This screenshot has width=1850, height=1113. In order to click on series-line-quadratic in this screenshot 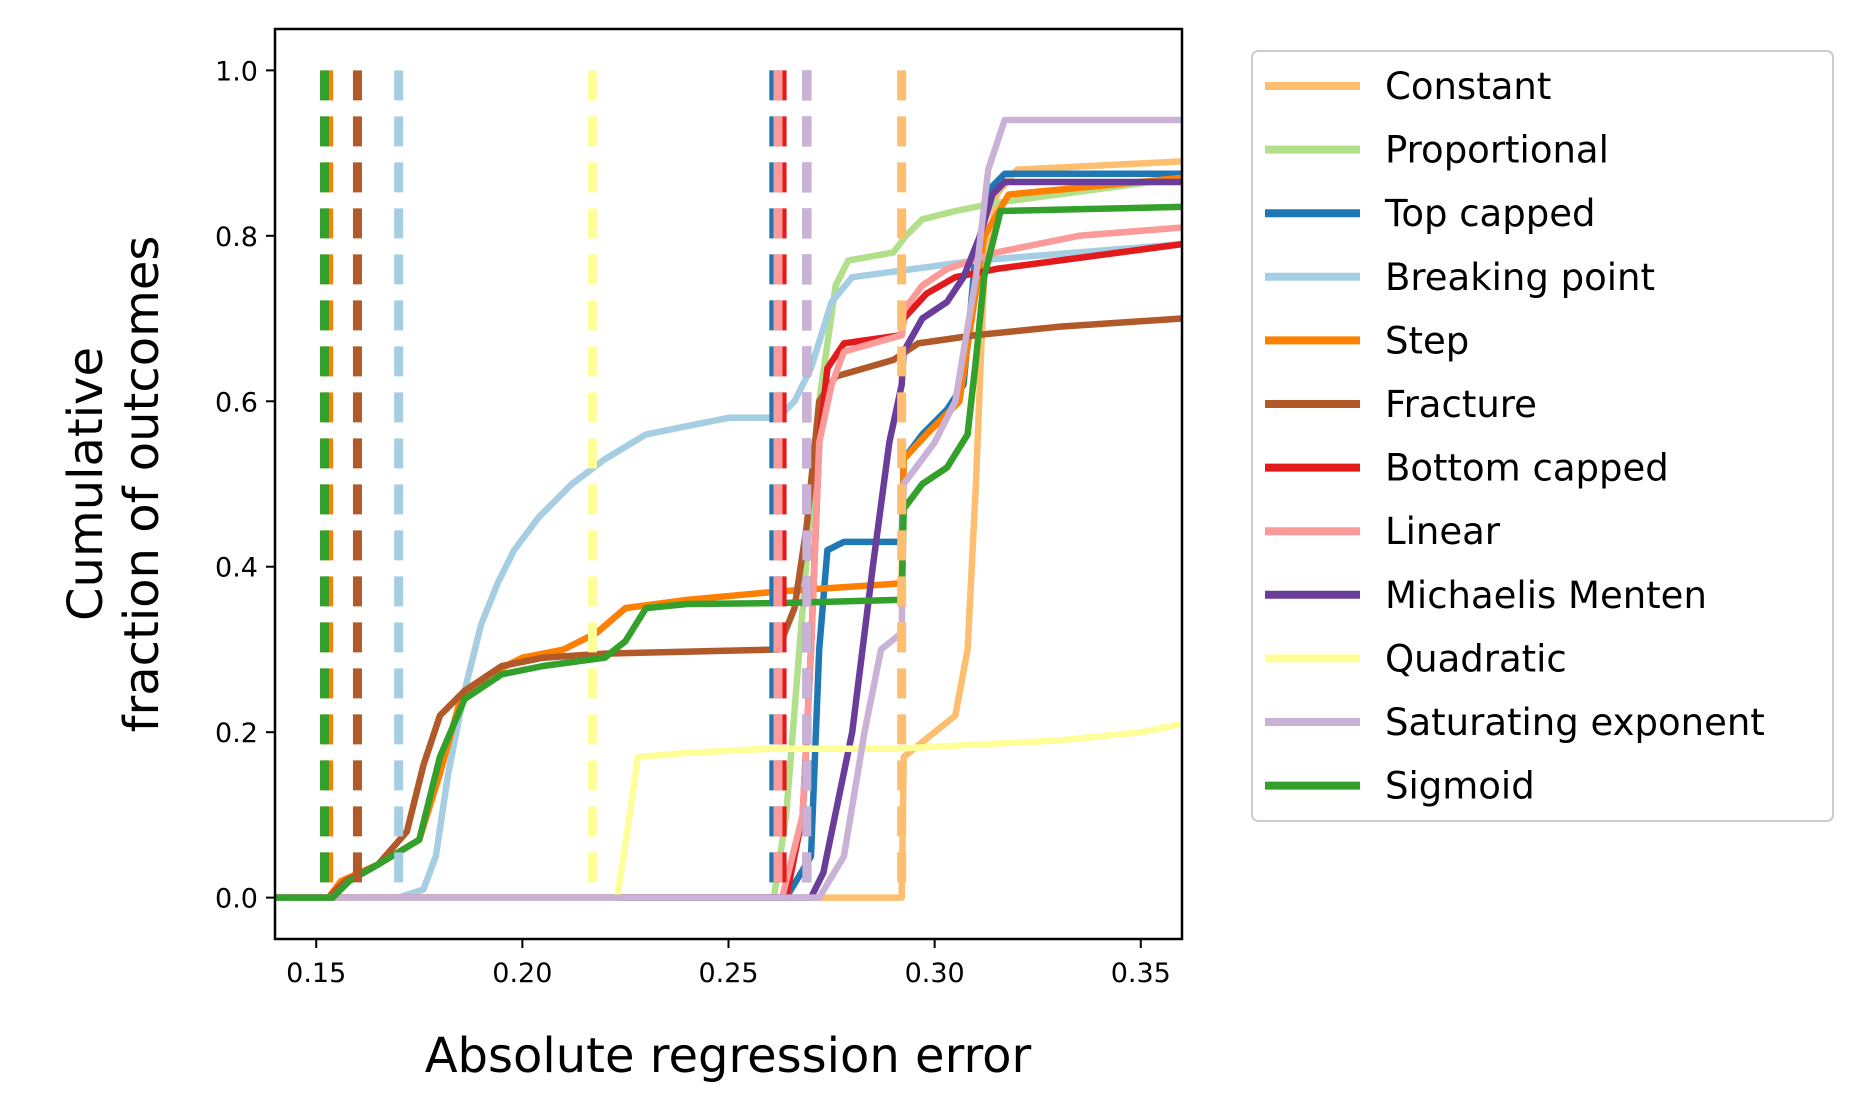, I will do `click(729, 810)`.